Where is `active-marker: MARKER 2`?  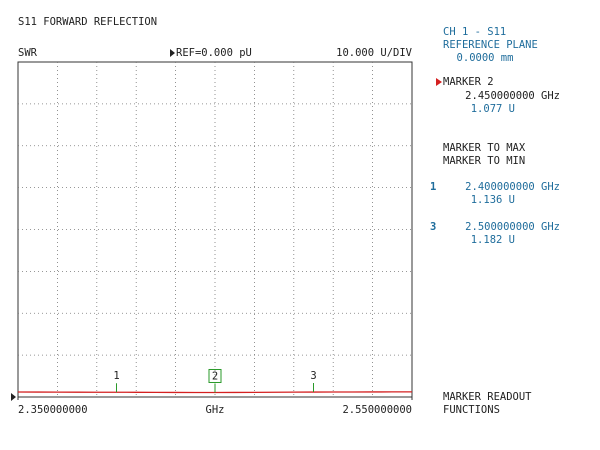 active-marker: MARKER 2 is located at coordinates (468, 82).